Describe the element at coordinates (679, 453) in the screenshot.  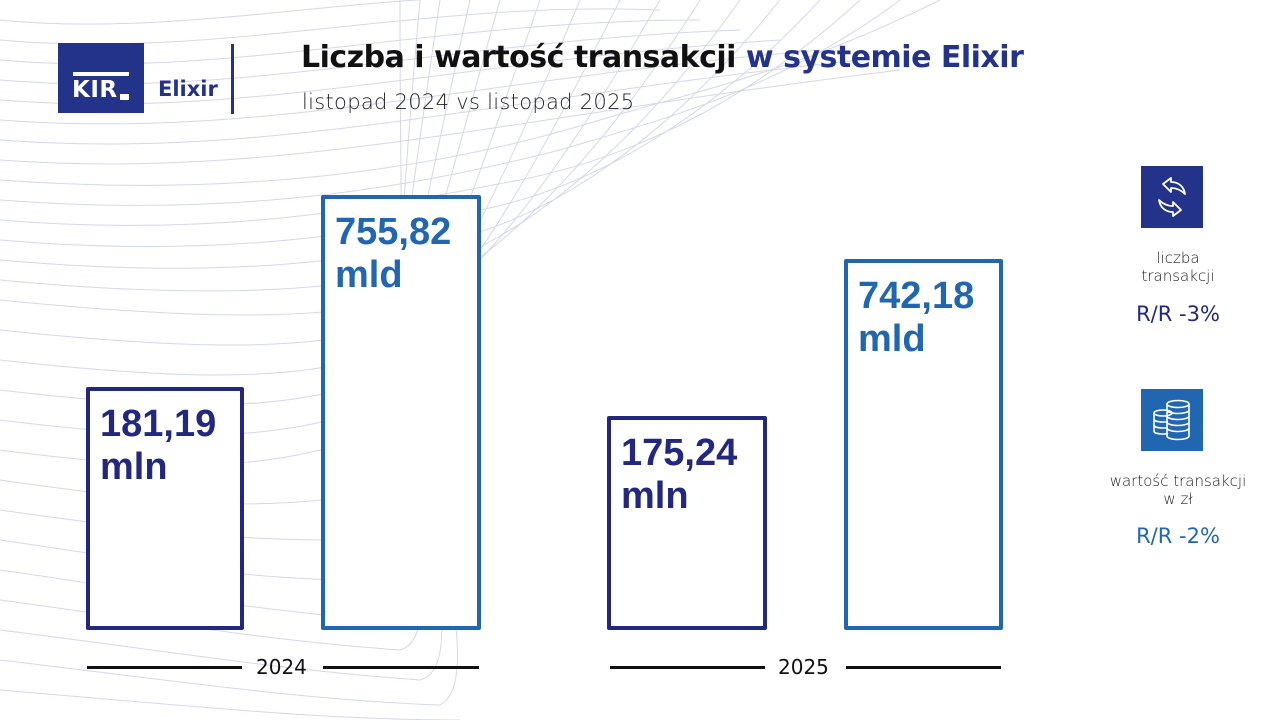
I see `bar-value: 175,24` at that location.